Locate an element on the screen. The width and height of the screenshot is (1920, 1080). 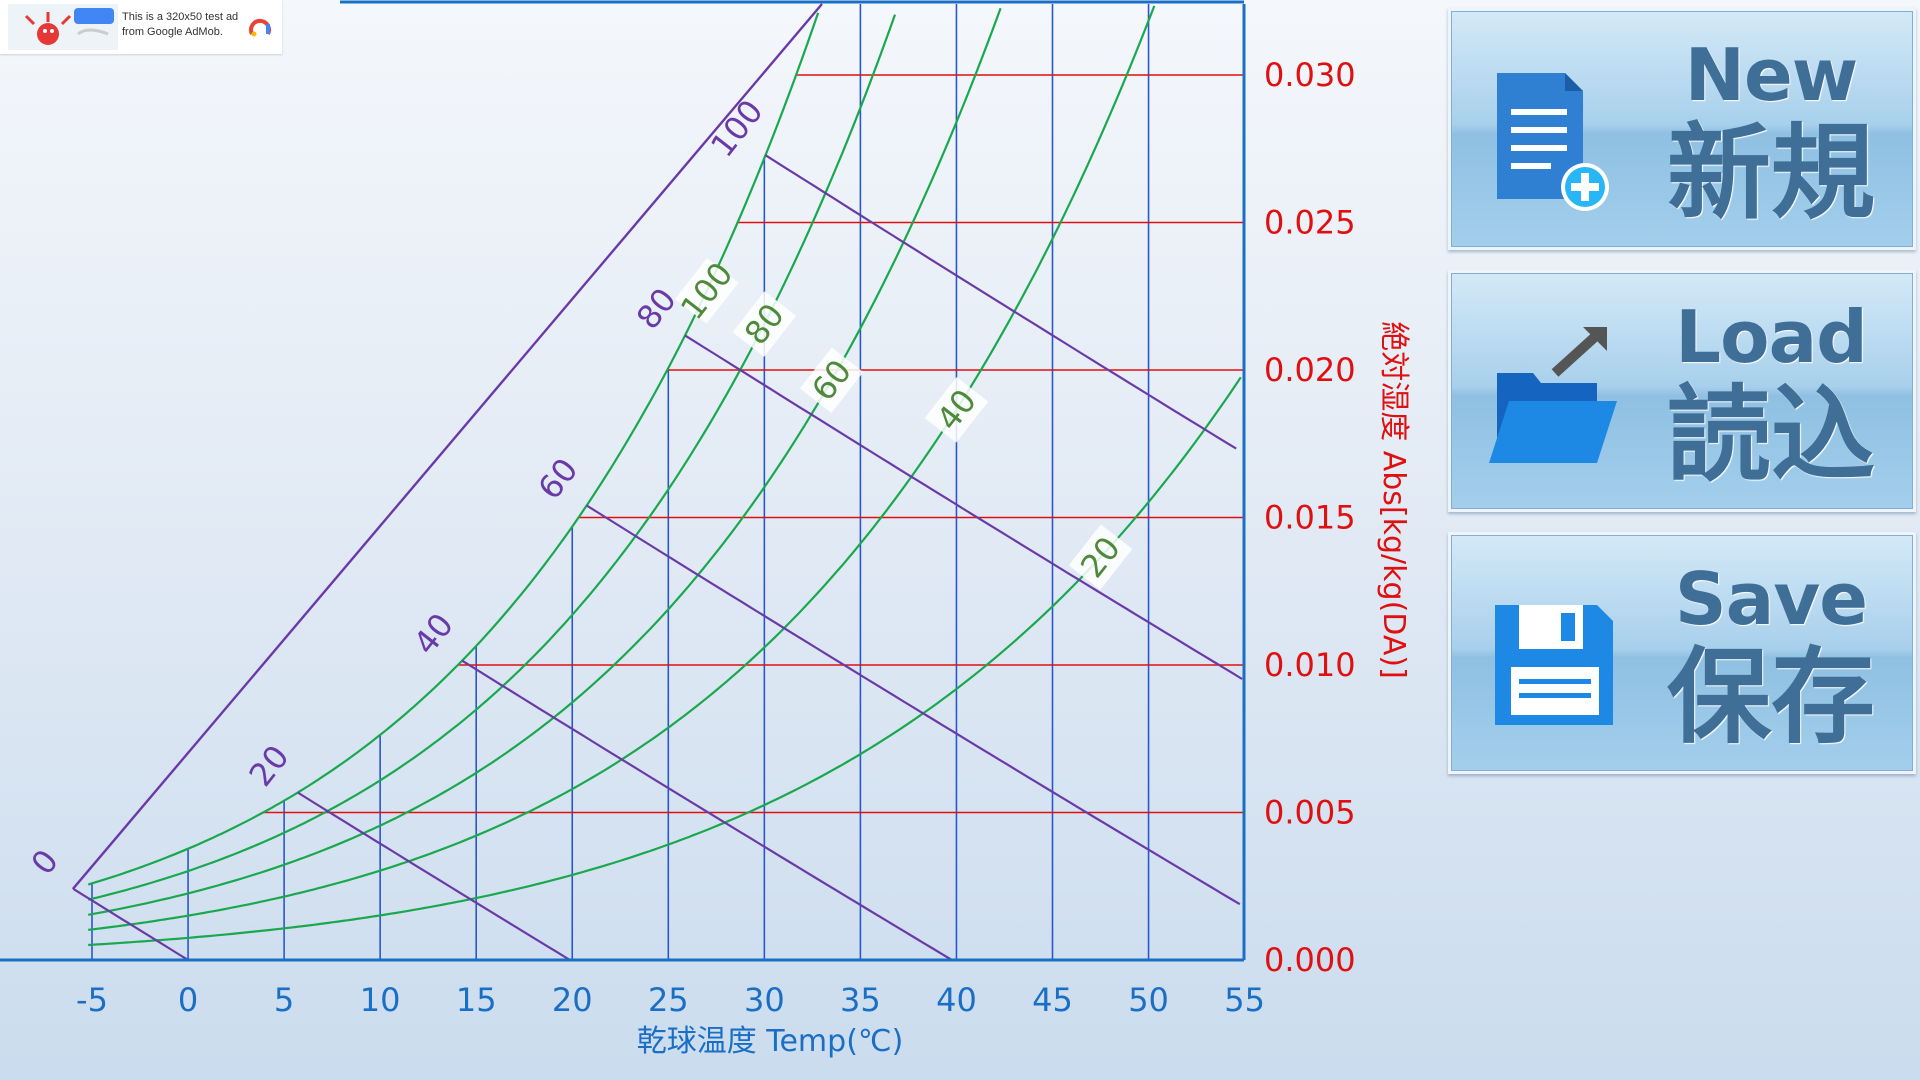
rh-label: 100 is located at coordinates (707, 291).